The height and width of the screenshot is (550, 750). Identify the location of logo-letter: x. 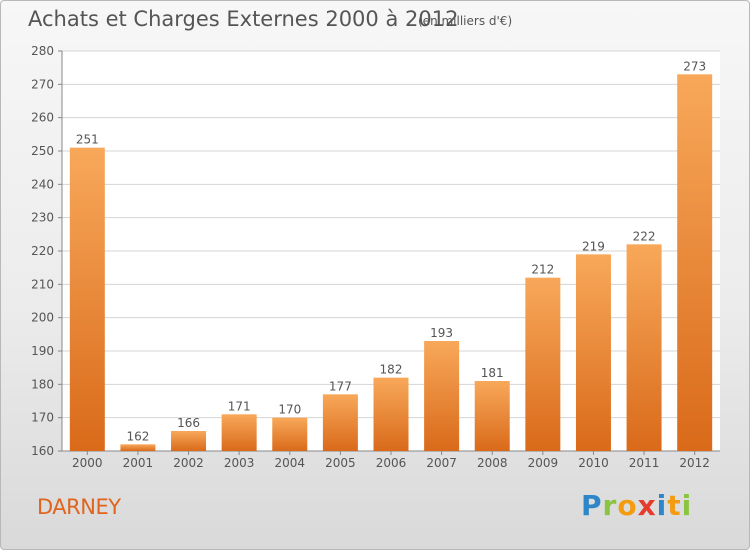
(647, 505).